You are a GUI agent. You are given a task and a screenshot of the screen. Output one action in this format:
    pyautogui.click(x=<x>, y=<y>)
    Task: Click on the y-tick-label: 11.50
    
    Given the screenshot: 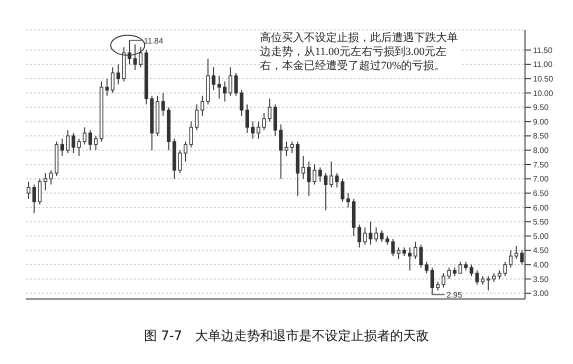 What is the action you would take?
    pyautogui.click(x=543, y=50)
    